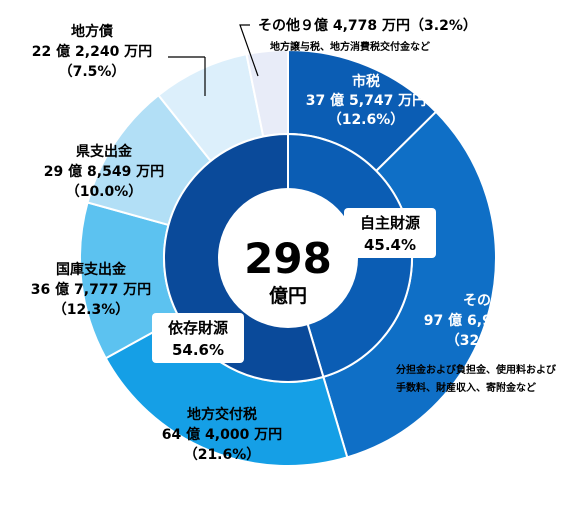 The image size is (582, 505). I want to click on label-chihoukoufuzei-amount: 64 億 4,000 万円, so click(222, 434).